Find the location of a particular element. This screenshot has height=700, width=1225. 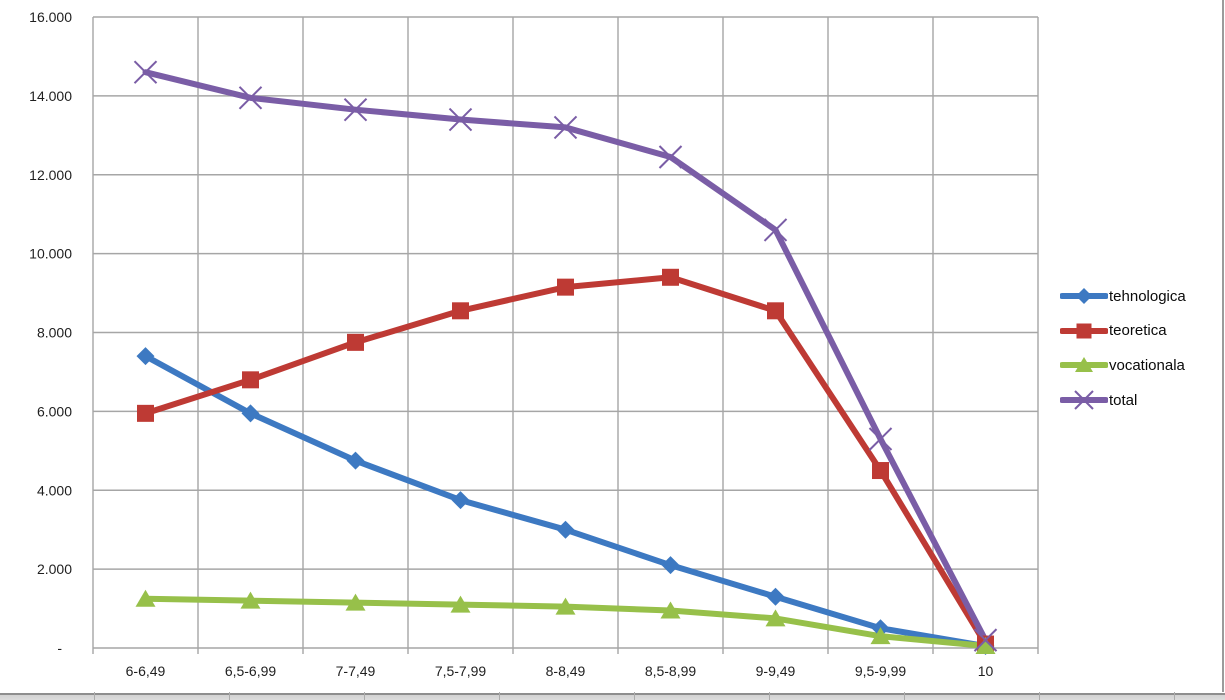

y-axis-tick-label: 16.000 is located at coordinates (50, 17).